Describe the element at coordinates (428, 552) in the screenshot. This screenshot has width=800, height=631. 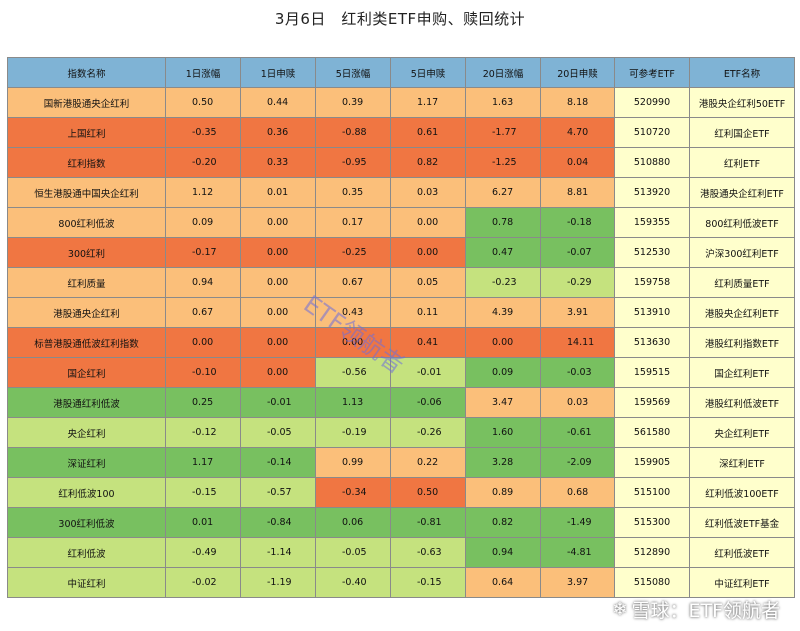
I see `value-cell: -0.63` at that location.